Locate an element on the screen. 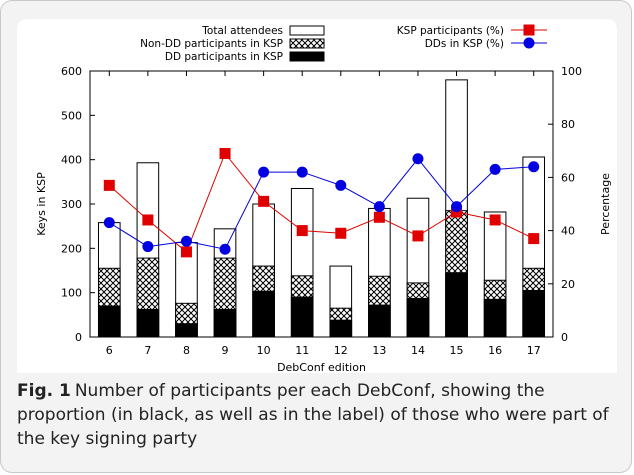 The image size is (634, 475). y-axis-label: Keys in KSP is located at coordinates (41, 204).